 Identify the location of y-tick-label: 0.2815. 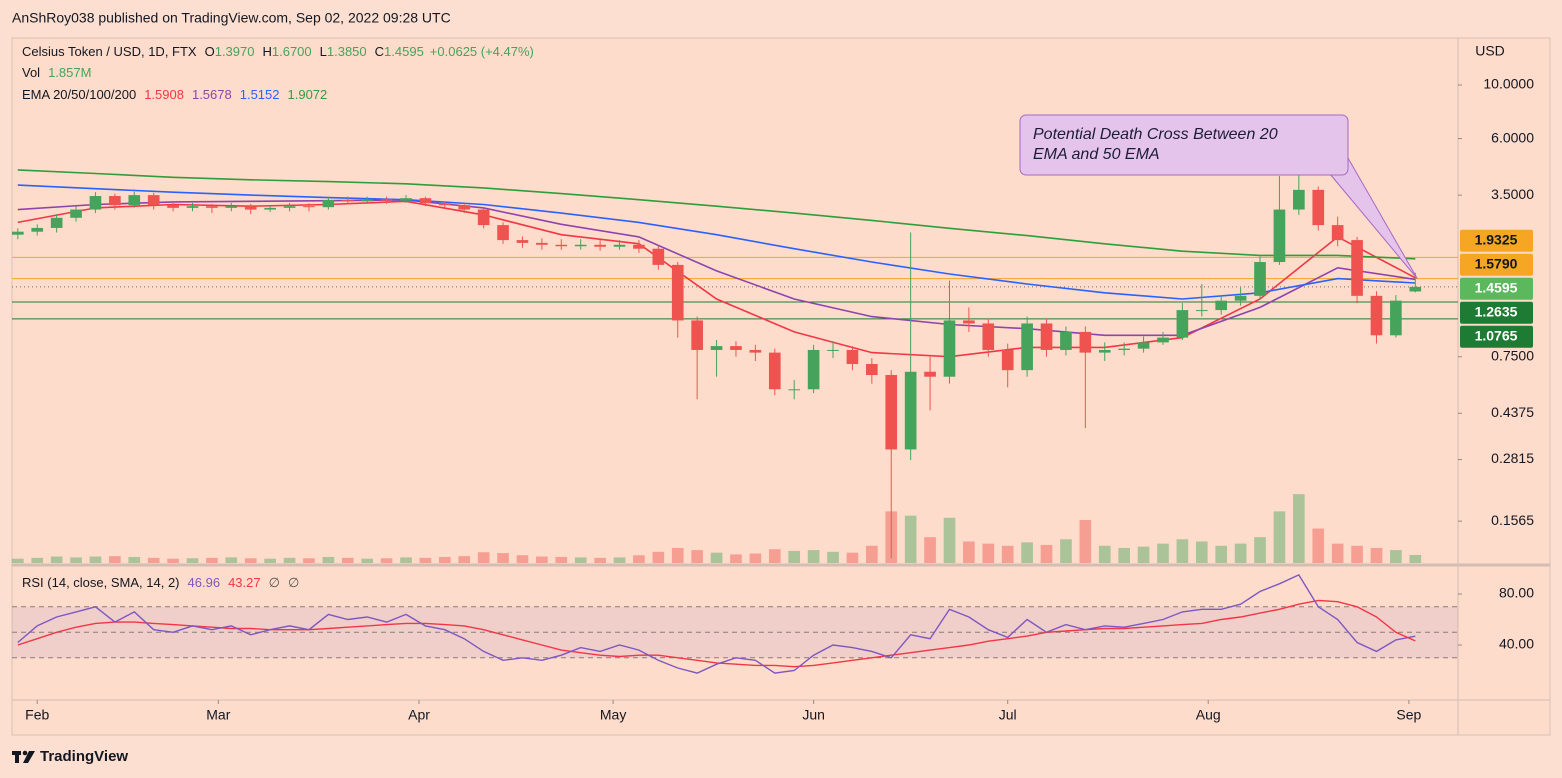
(1512, 458).